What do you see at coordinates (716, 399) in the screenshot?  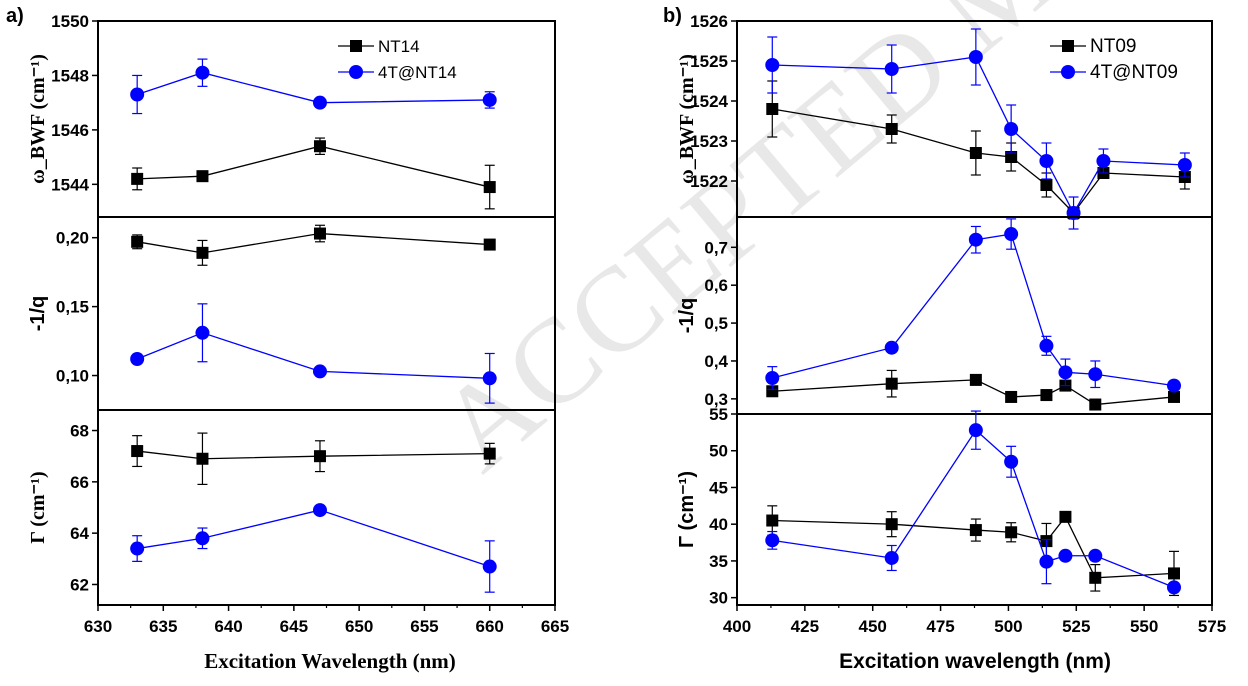 I see `y-tick-label: 0,3` at bounding box center [716, 399].